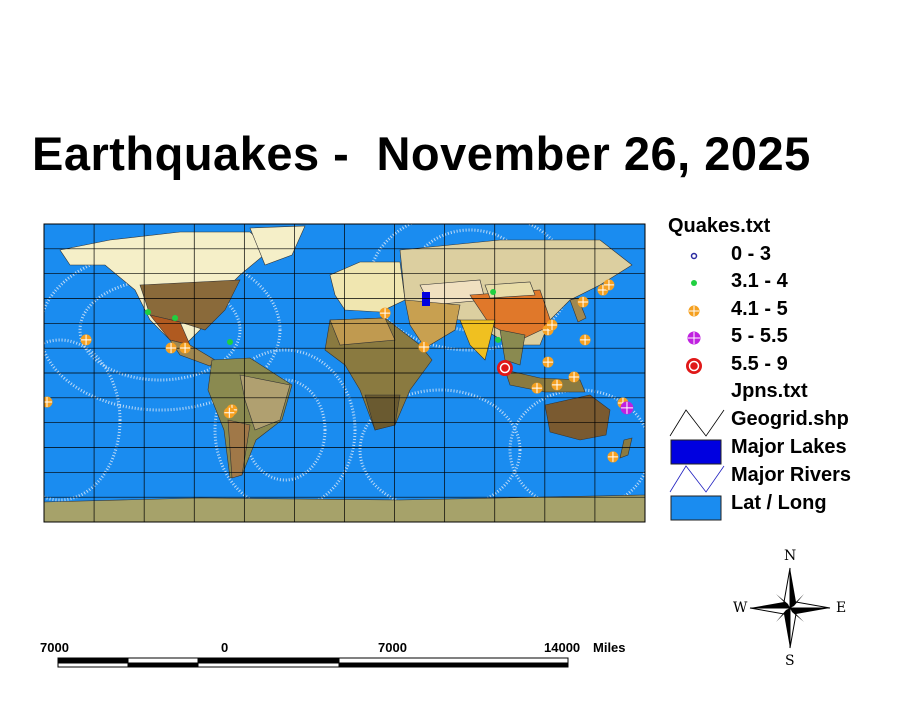 This screenshot has height=710, width=919. What do you see at coordinates (793, 422) in the screenshot?
I see `legend-layer-geogrid: Geogrid.shp` at bounding box center [793, 422].